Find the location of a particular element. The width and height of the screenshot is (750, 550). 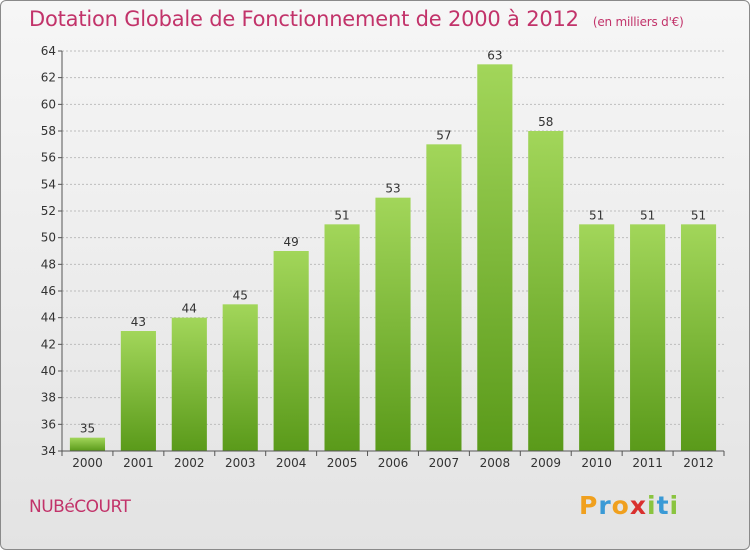

bar-value-label: 63 is located at coordinates (494, 55).